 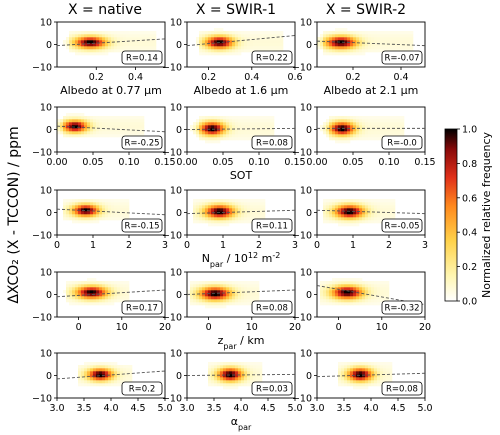 What do you see at coordinates (469, 198) in the screenshot?
I see `colorbar-tick-label: 0.6` at bounding box center [469, 198].